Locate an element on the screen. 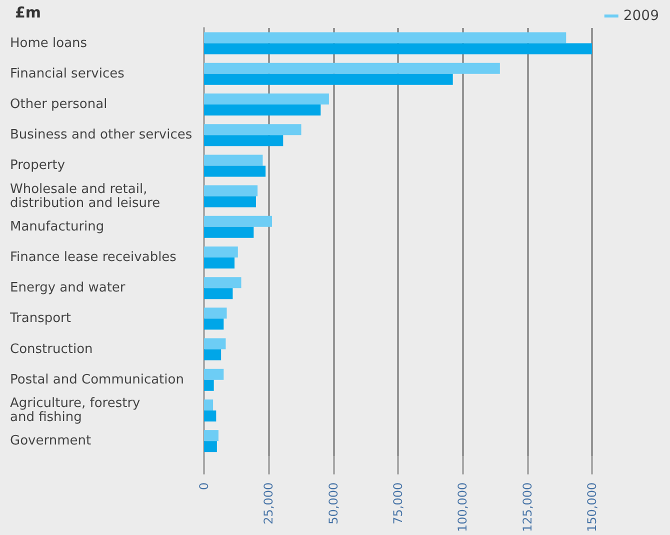 The height and width of the screenshot is (535, 670). y-tick-label: Finance lease receivables is located at coordinates (93, 257).